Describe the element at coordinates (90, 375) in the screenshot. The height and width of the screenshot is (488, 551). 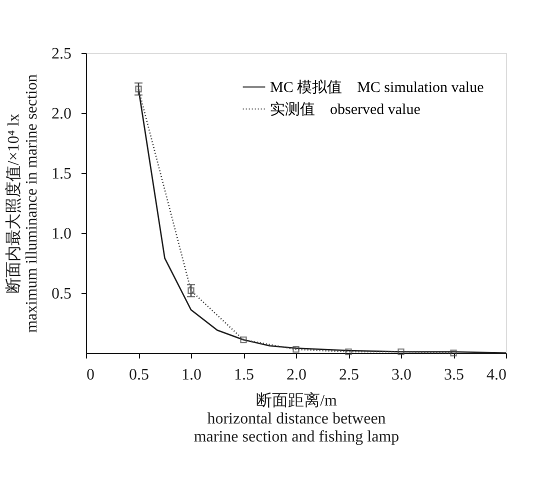
I see `x-tick-label: 0` at that location.